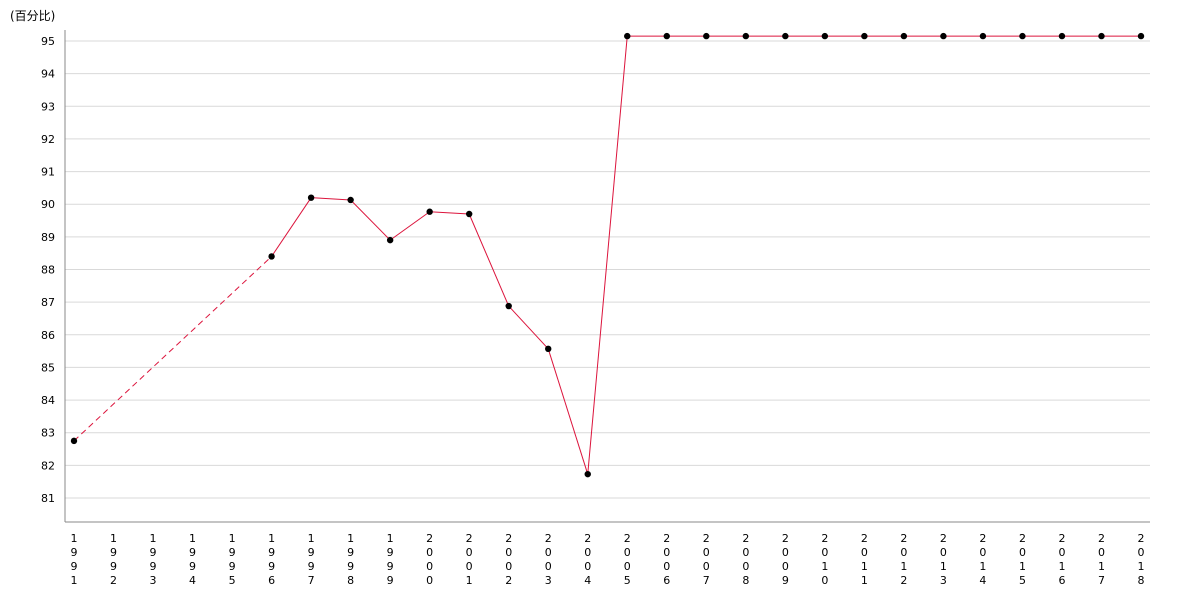 The image size is (1180, 604). What do you see at coordinates (33, 16) in the screenshot?
I see `y-axis-label: (百分比)` at bounding box center [33, 16].